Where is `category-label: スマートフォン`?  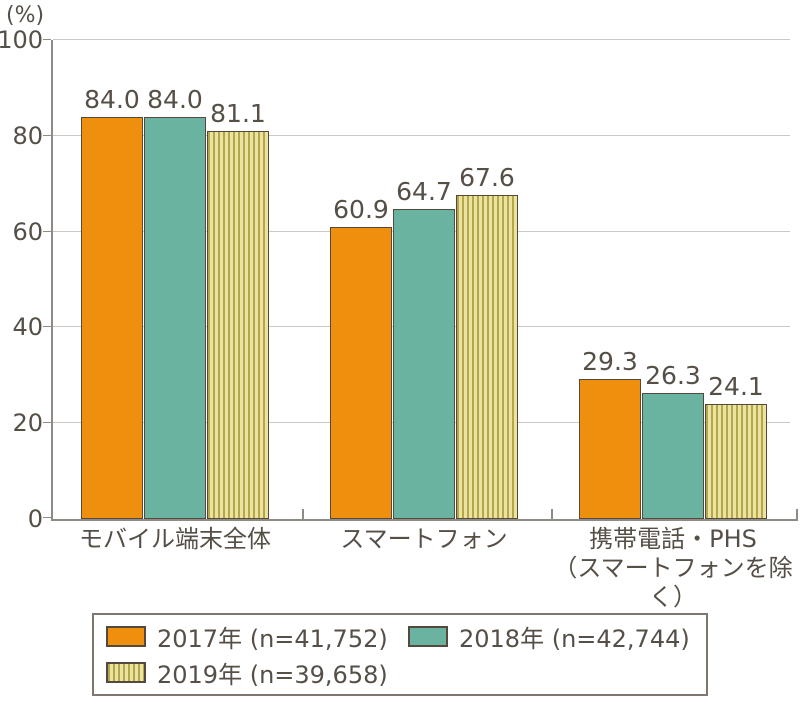
category-label: スマートフォン is located at coordinates (424, 539).